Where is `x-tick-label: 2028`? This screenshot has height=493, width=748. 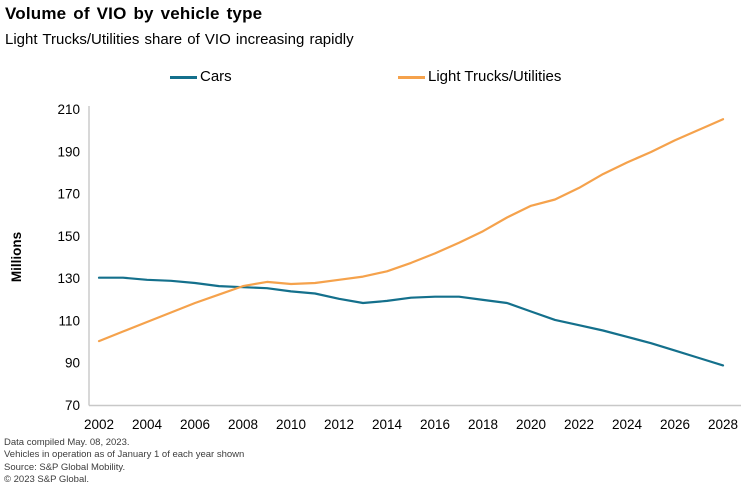 x-tick-label: 2028 is located at coordinates (723, 424).